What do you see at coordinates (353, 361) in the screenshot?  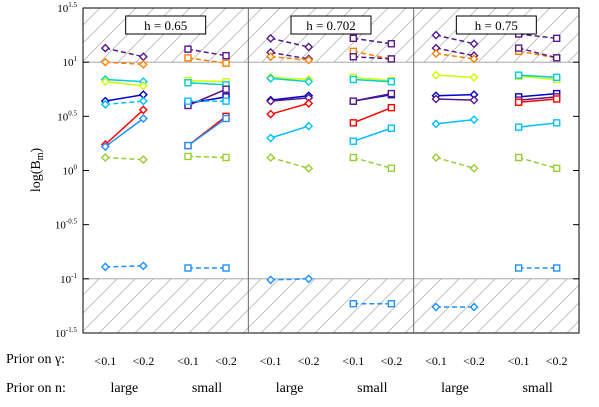 I see `gamma-prior-label: <0.1` at bounding box center [353, 361].